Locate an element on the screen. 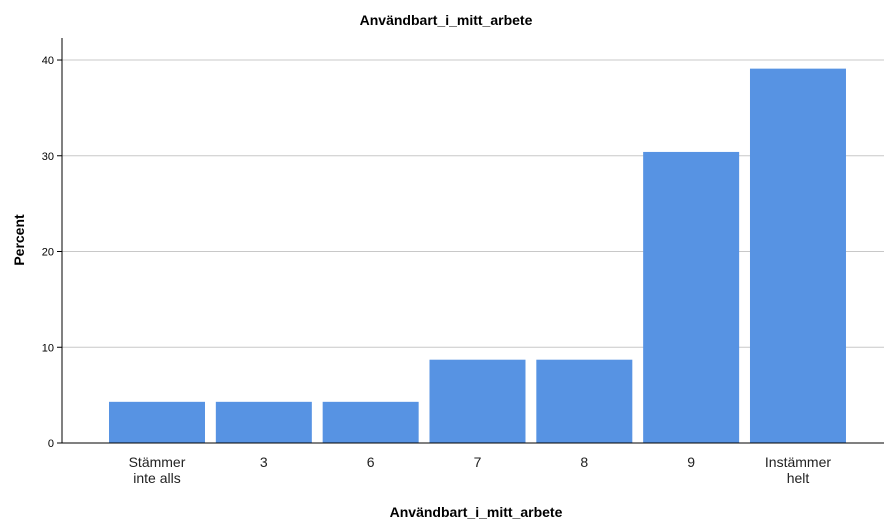 This screenshot has height=522, width=884. y-axis-title: Percent is located at coordinates (19, 240).